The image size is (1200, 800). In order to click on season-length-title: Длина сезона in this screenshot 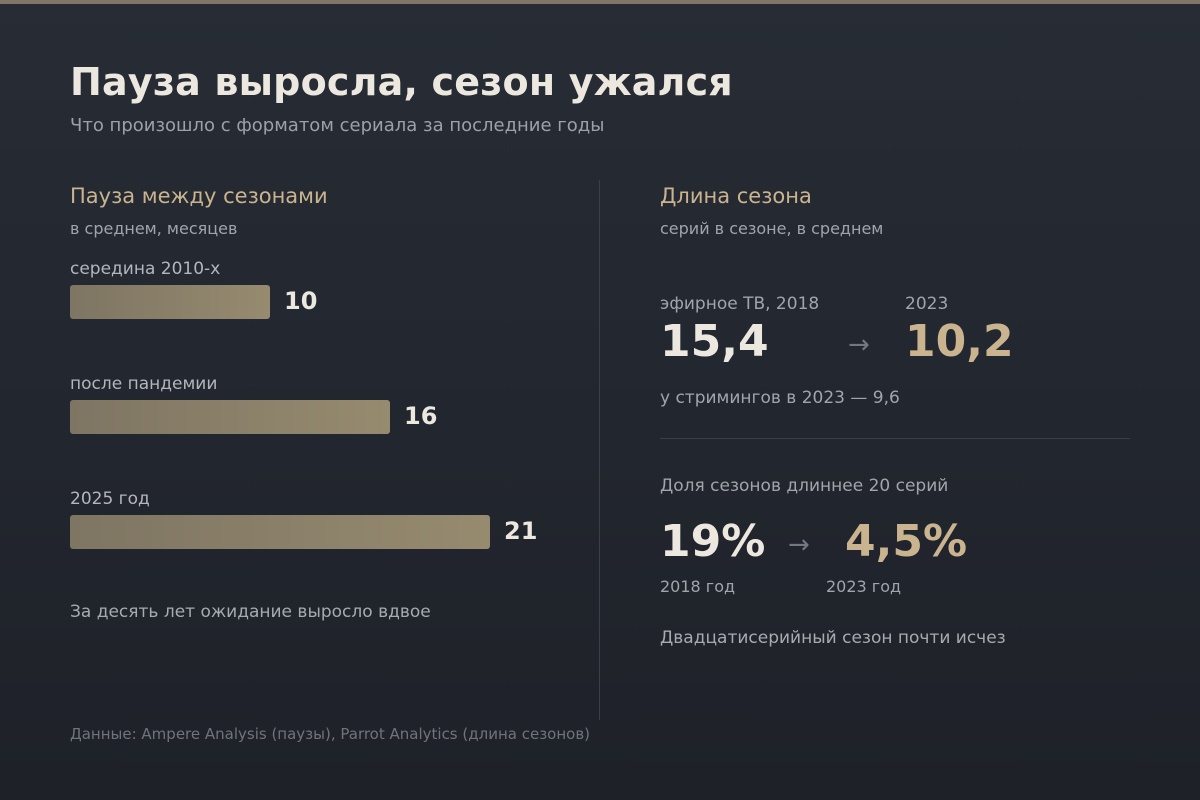, I will do `click(736, 196)`.